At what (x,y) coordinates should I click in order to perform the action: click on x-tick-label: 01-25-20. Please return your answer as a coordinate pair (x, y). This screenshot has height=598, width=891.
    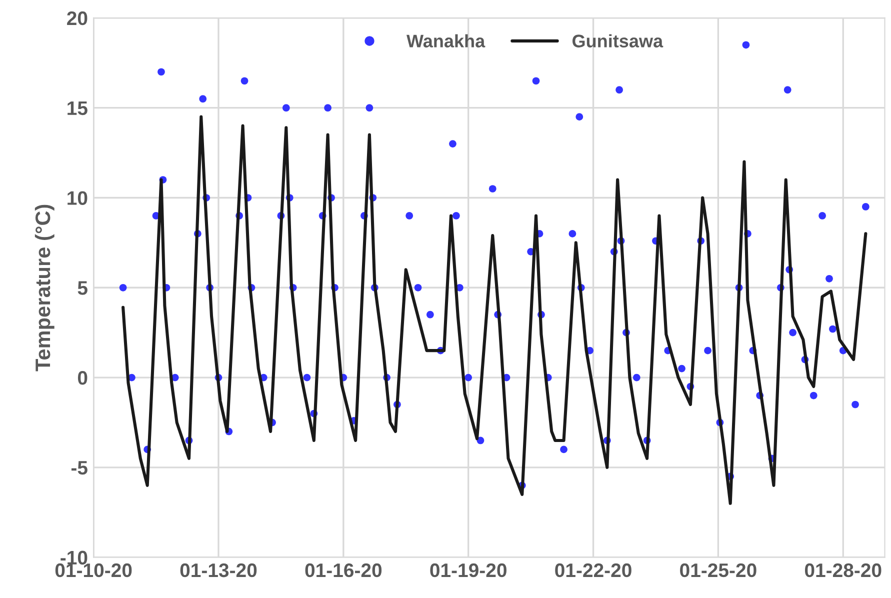
    Looking at the image, I should click on (718, 570).